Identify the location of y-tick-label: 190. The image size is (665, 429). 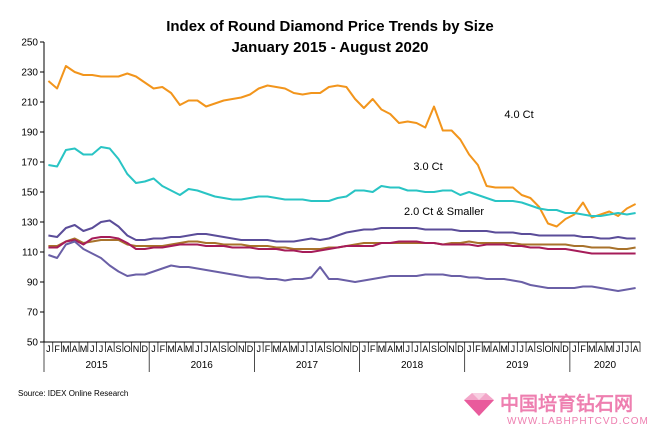
(29, 133).